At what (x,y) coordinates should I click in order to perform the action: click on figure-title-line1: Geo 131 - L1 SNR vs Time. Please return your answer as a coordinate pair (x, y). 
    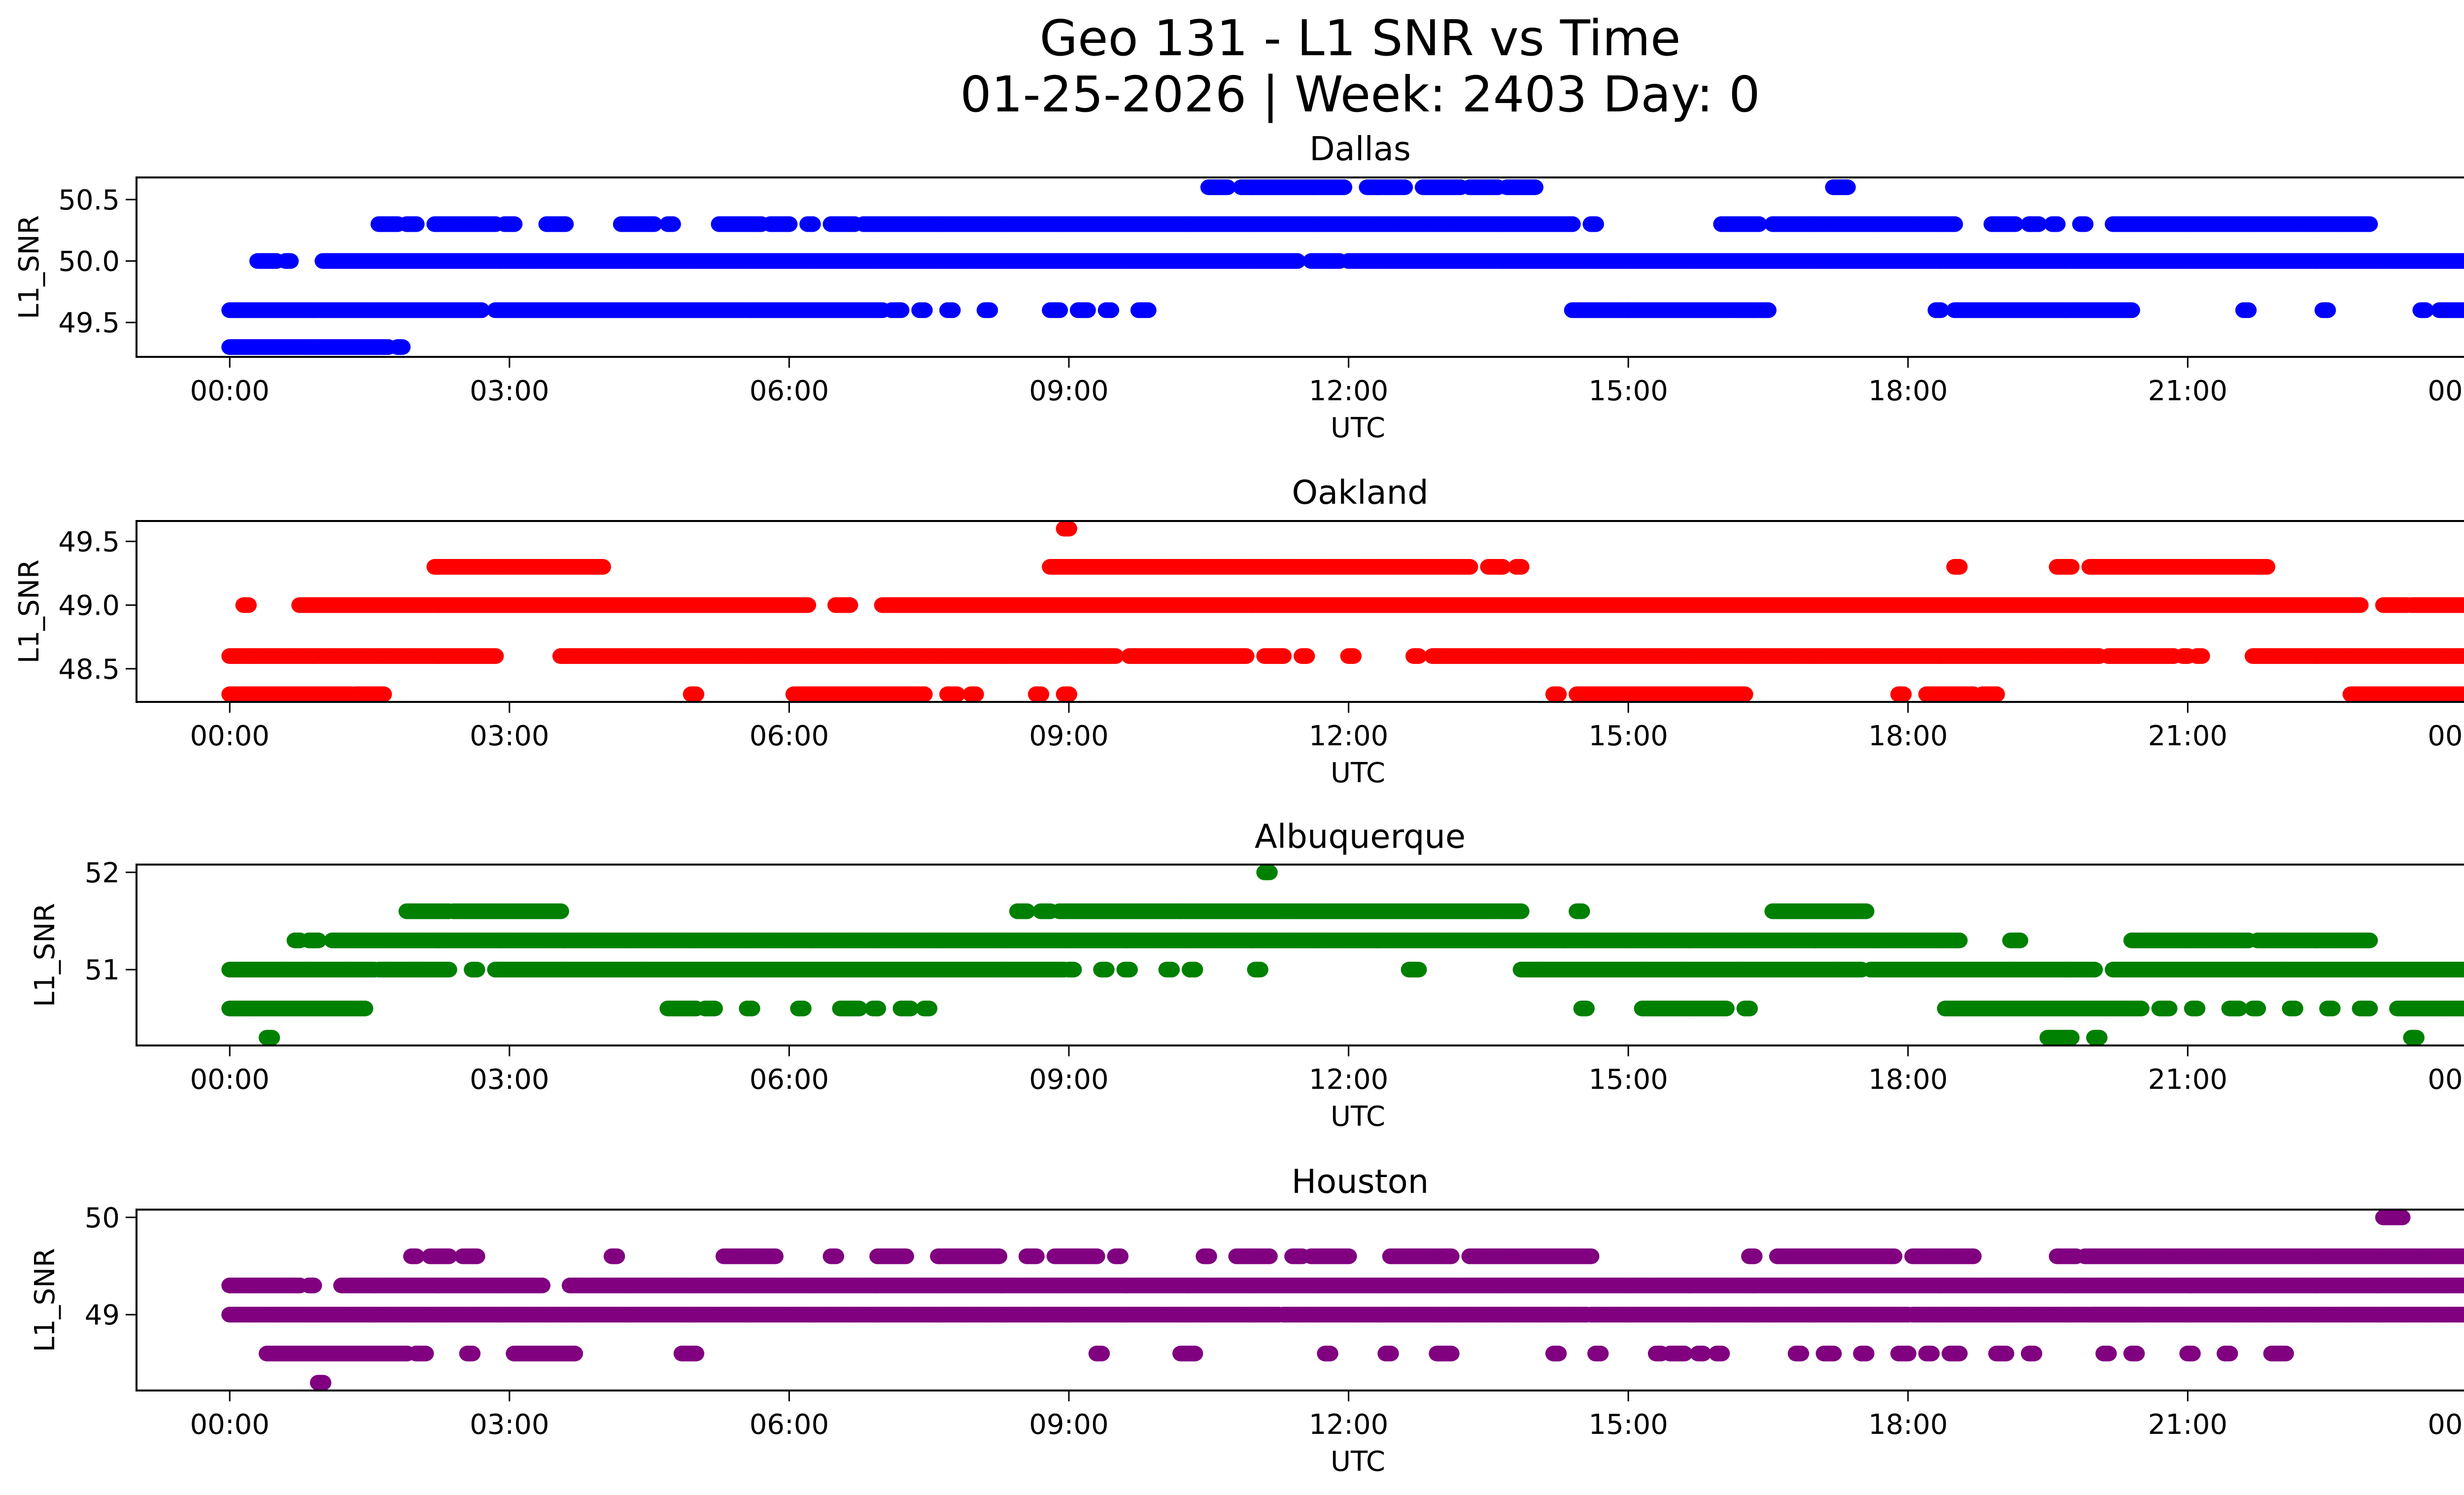
    Looking at the image, I should click on (1360, 38).